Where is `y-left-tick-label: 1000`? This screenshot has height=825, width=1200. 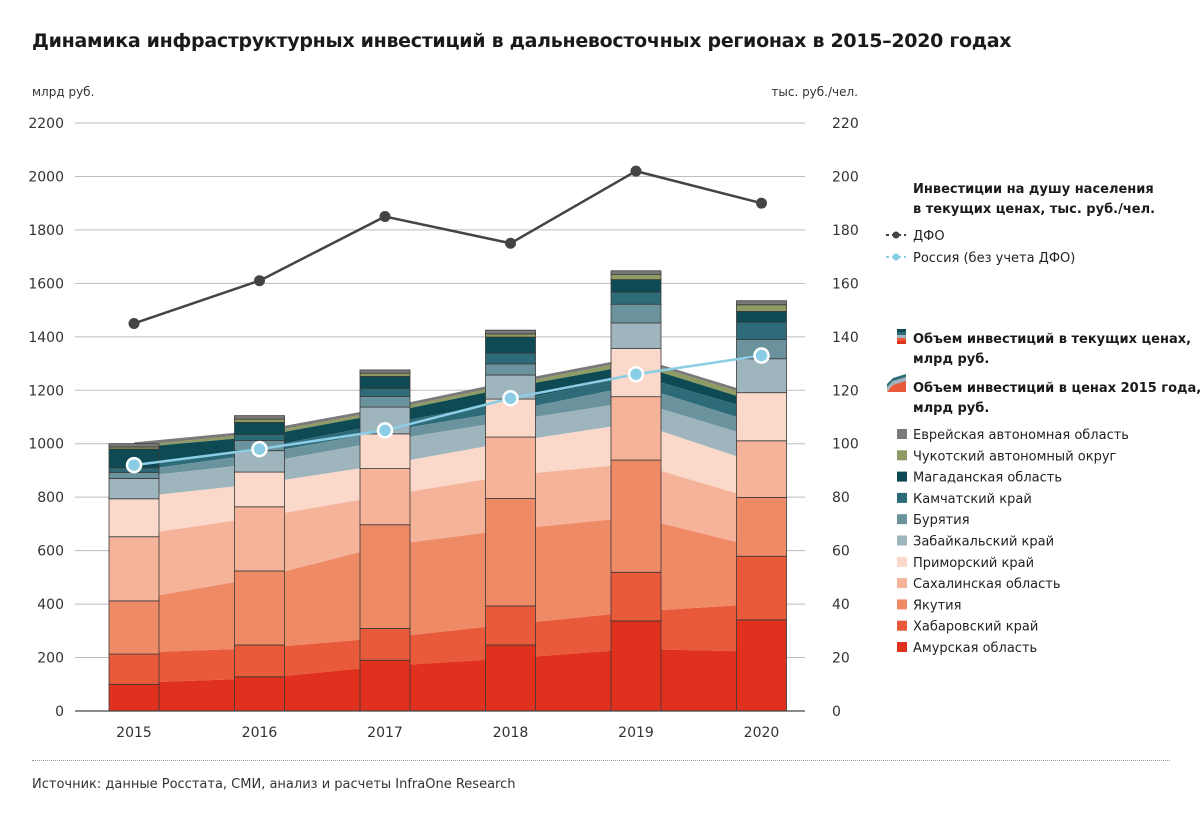
y-left-tick-label: 1000 is located at coordinates (46, 445).